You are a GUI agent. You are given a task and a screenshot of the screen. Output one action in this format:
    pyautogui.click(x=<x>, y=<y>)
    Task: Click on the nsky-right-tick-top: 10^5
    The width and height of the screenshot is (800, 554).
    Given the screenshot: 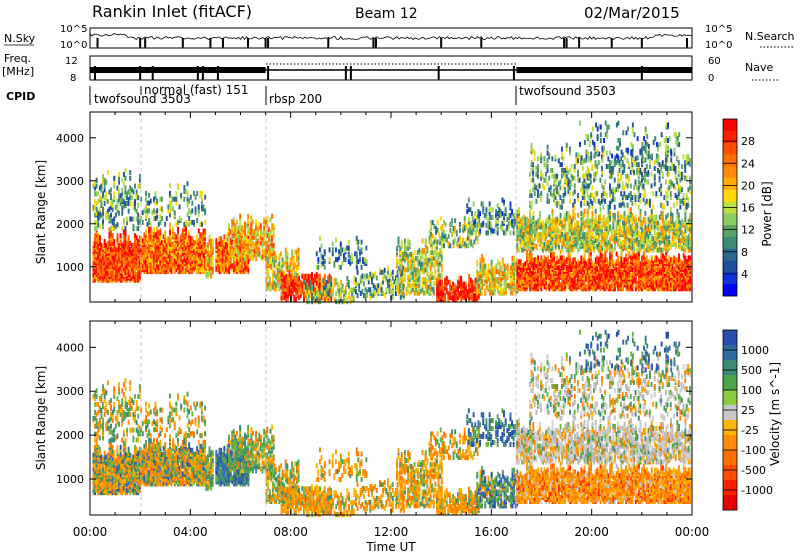 What is the action you would take?
    pyautogui.click(x=718, y=29)
    